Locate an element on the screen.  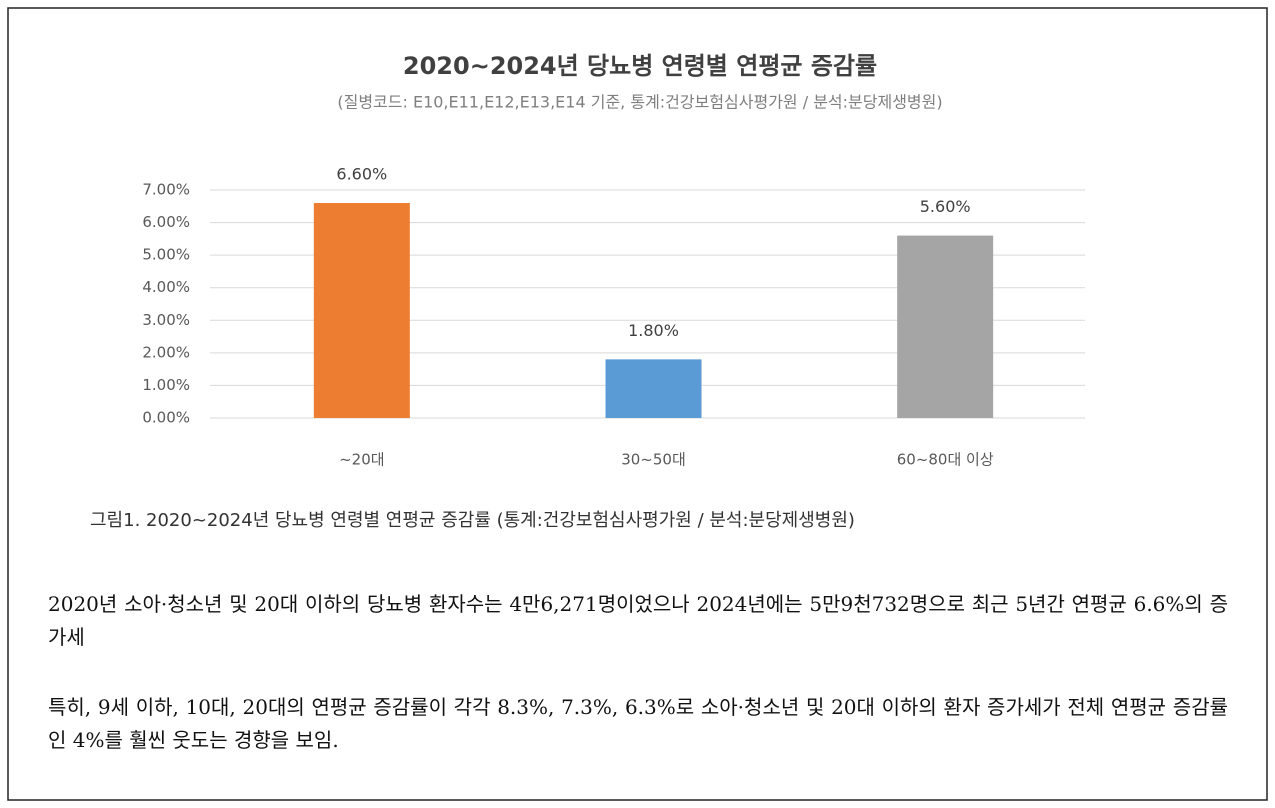
y-tick-label: 1.00% is located at coordinates (166, 385).